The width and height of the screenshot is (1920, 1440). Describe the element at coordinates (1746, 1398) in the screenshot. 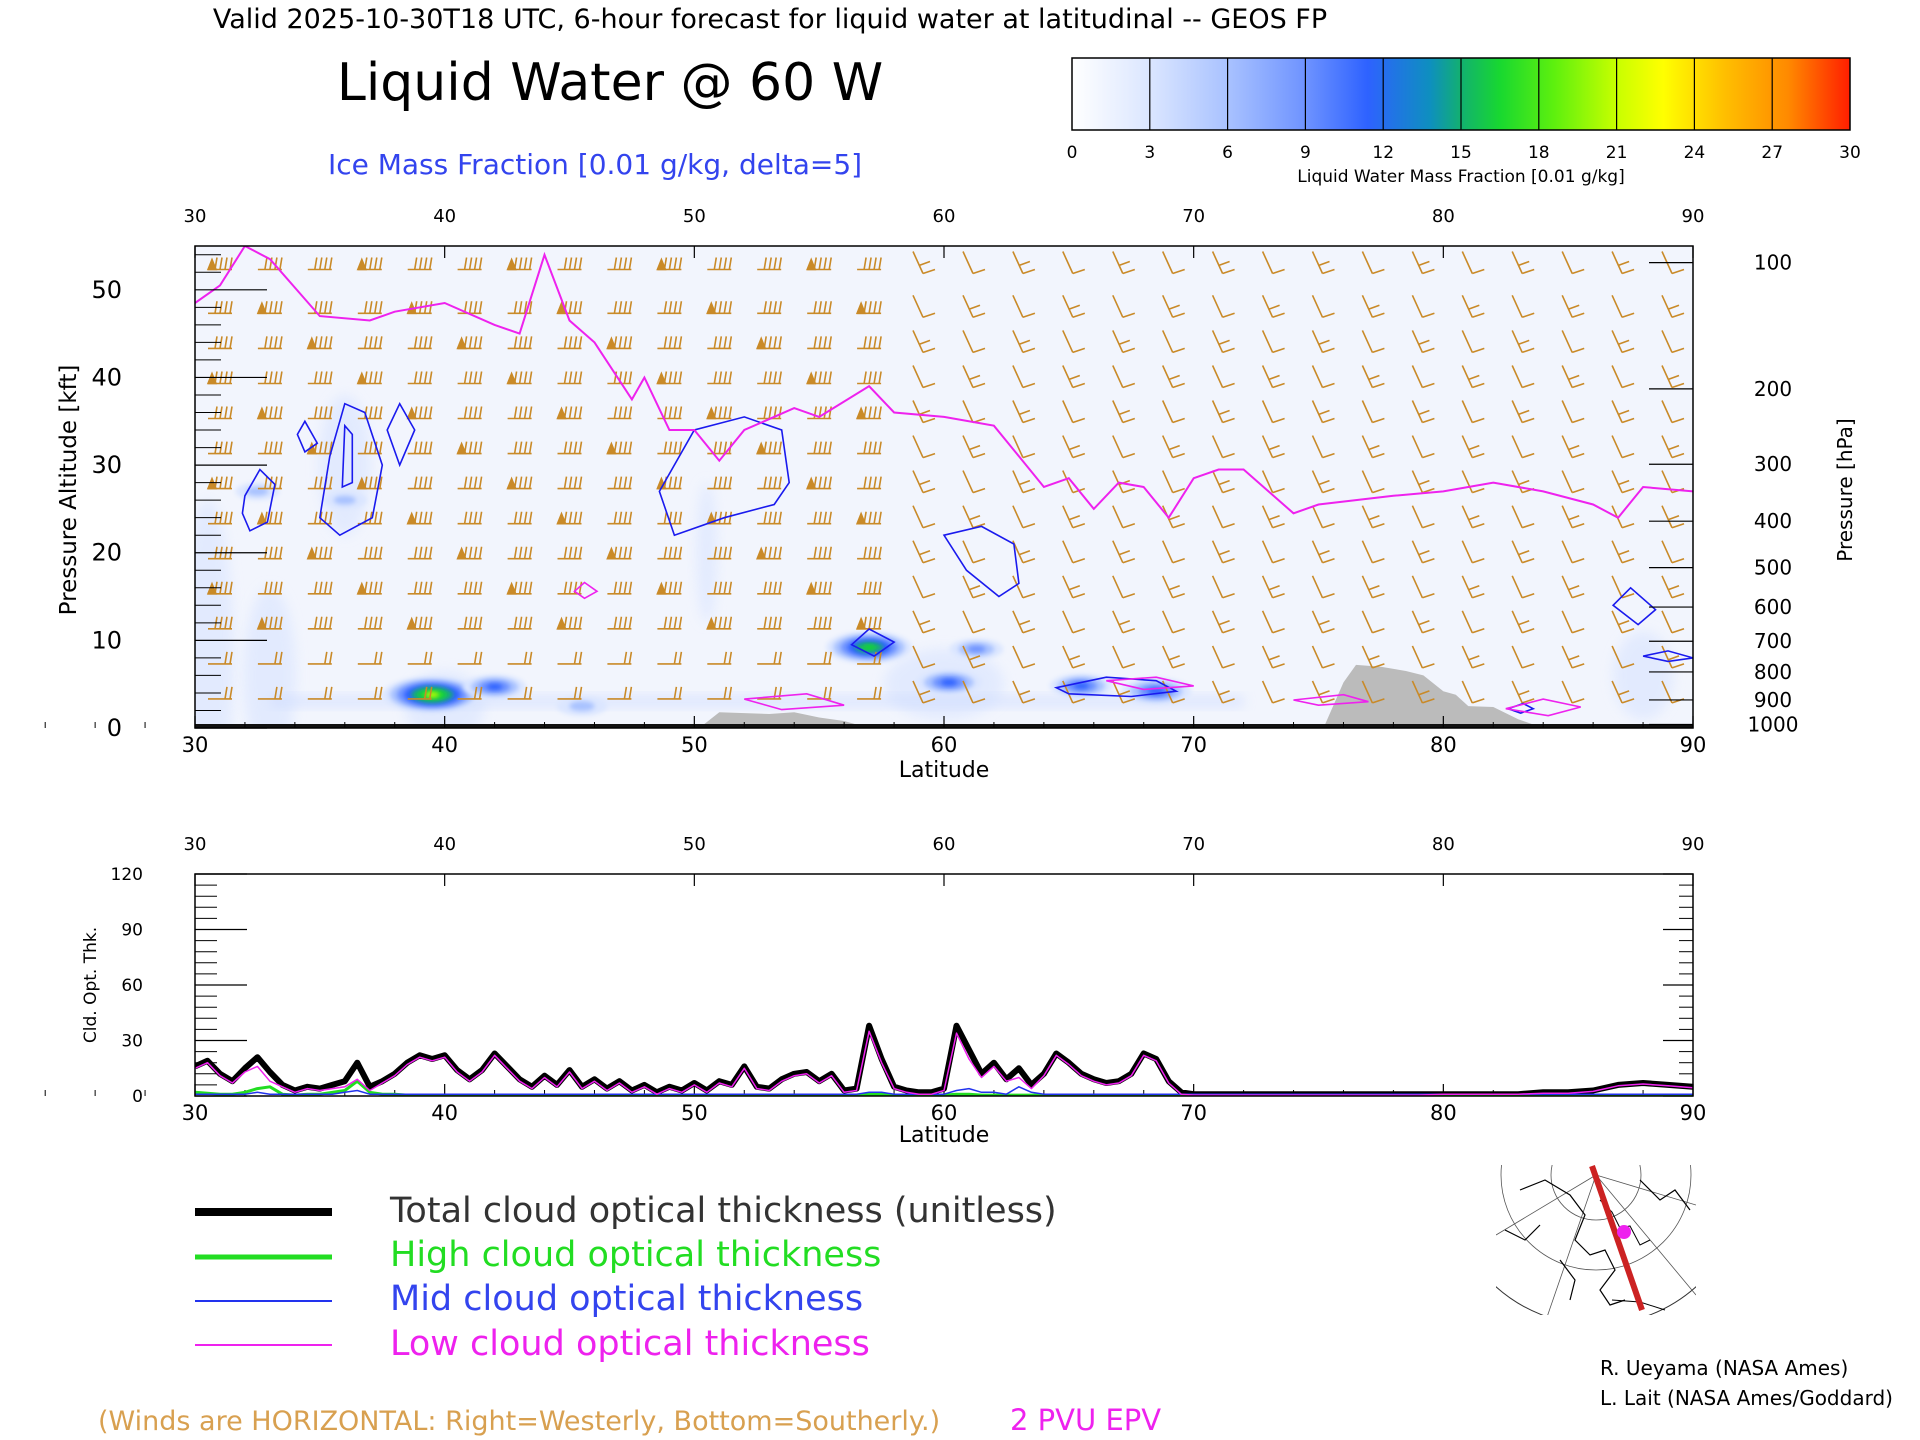

I see `credit-line-2: L. Lait (NASA Ames/Goddard)` at that location.